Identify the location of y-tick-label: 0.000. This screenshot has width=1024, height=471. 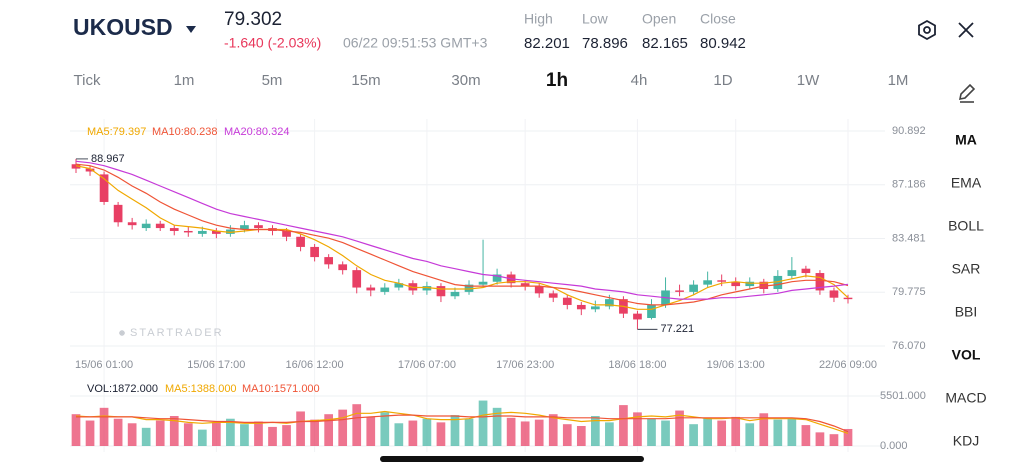
(894, 446).